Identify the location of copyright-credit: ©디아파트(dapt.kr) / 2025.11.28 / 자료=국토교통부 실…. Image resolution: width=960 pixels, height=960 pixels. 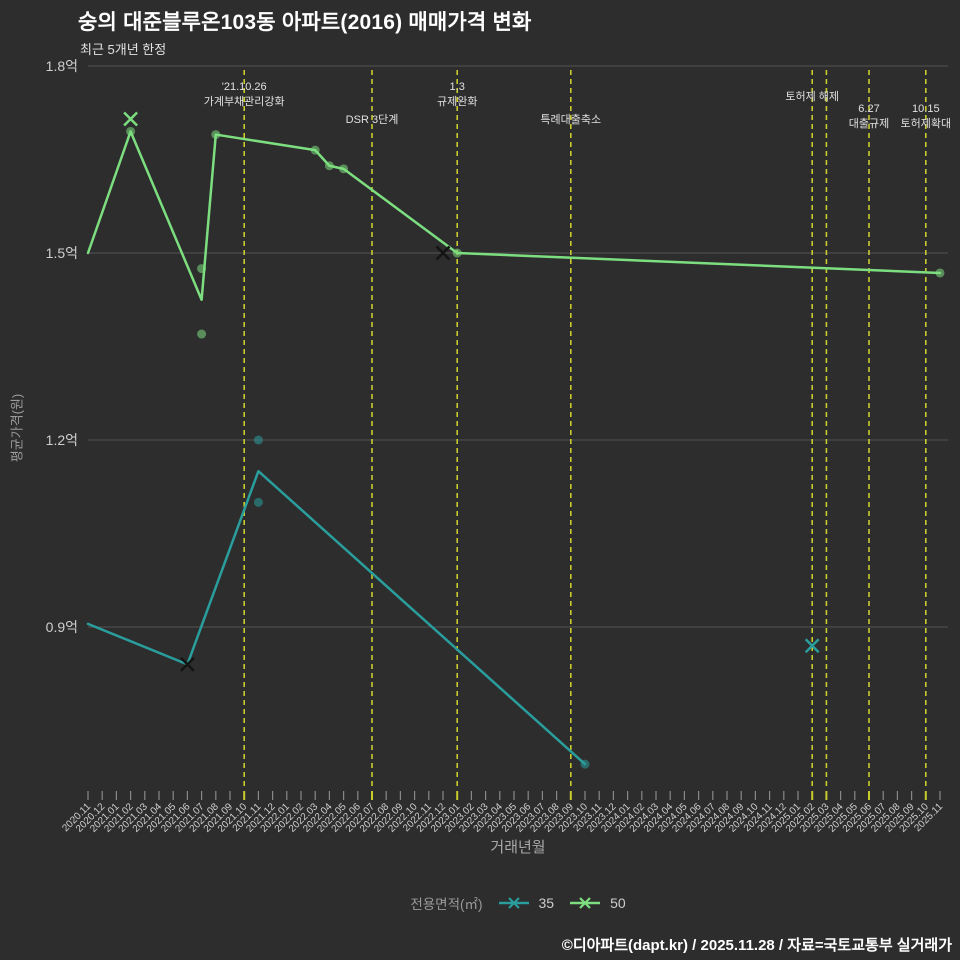
(756, 945).